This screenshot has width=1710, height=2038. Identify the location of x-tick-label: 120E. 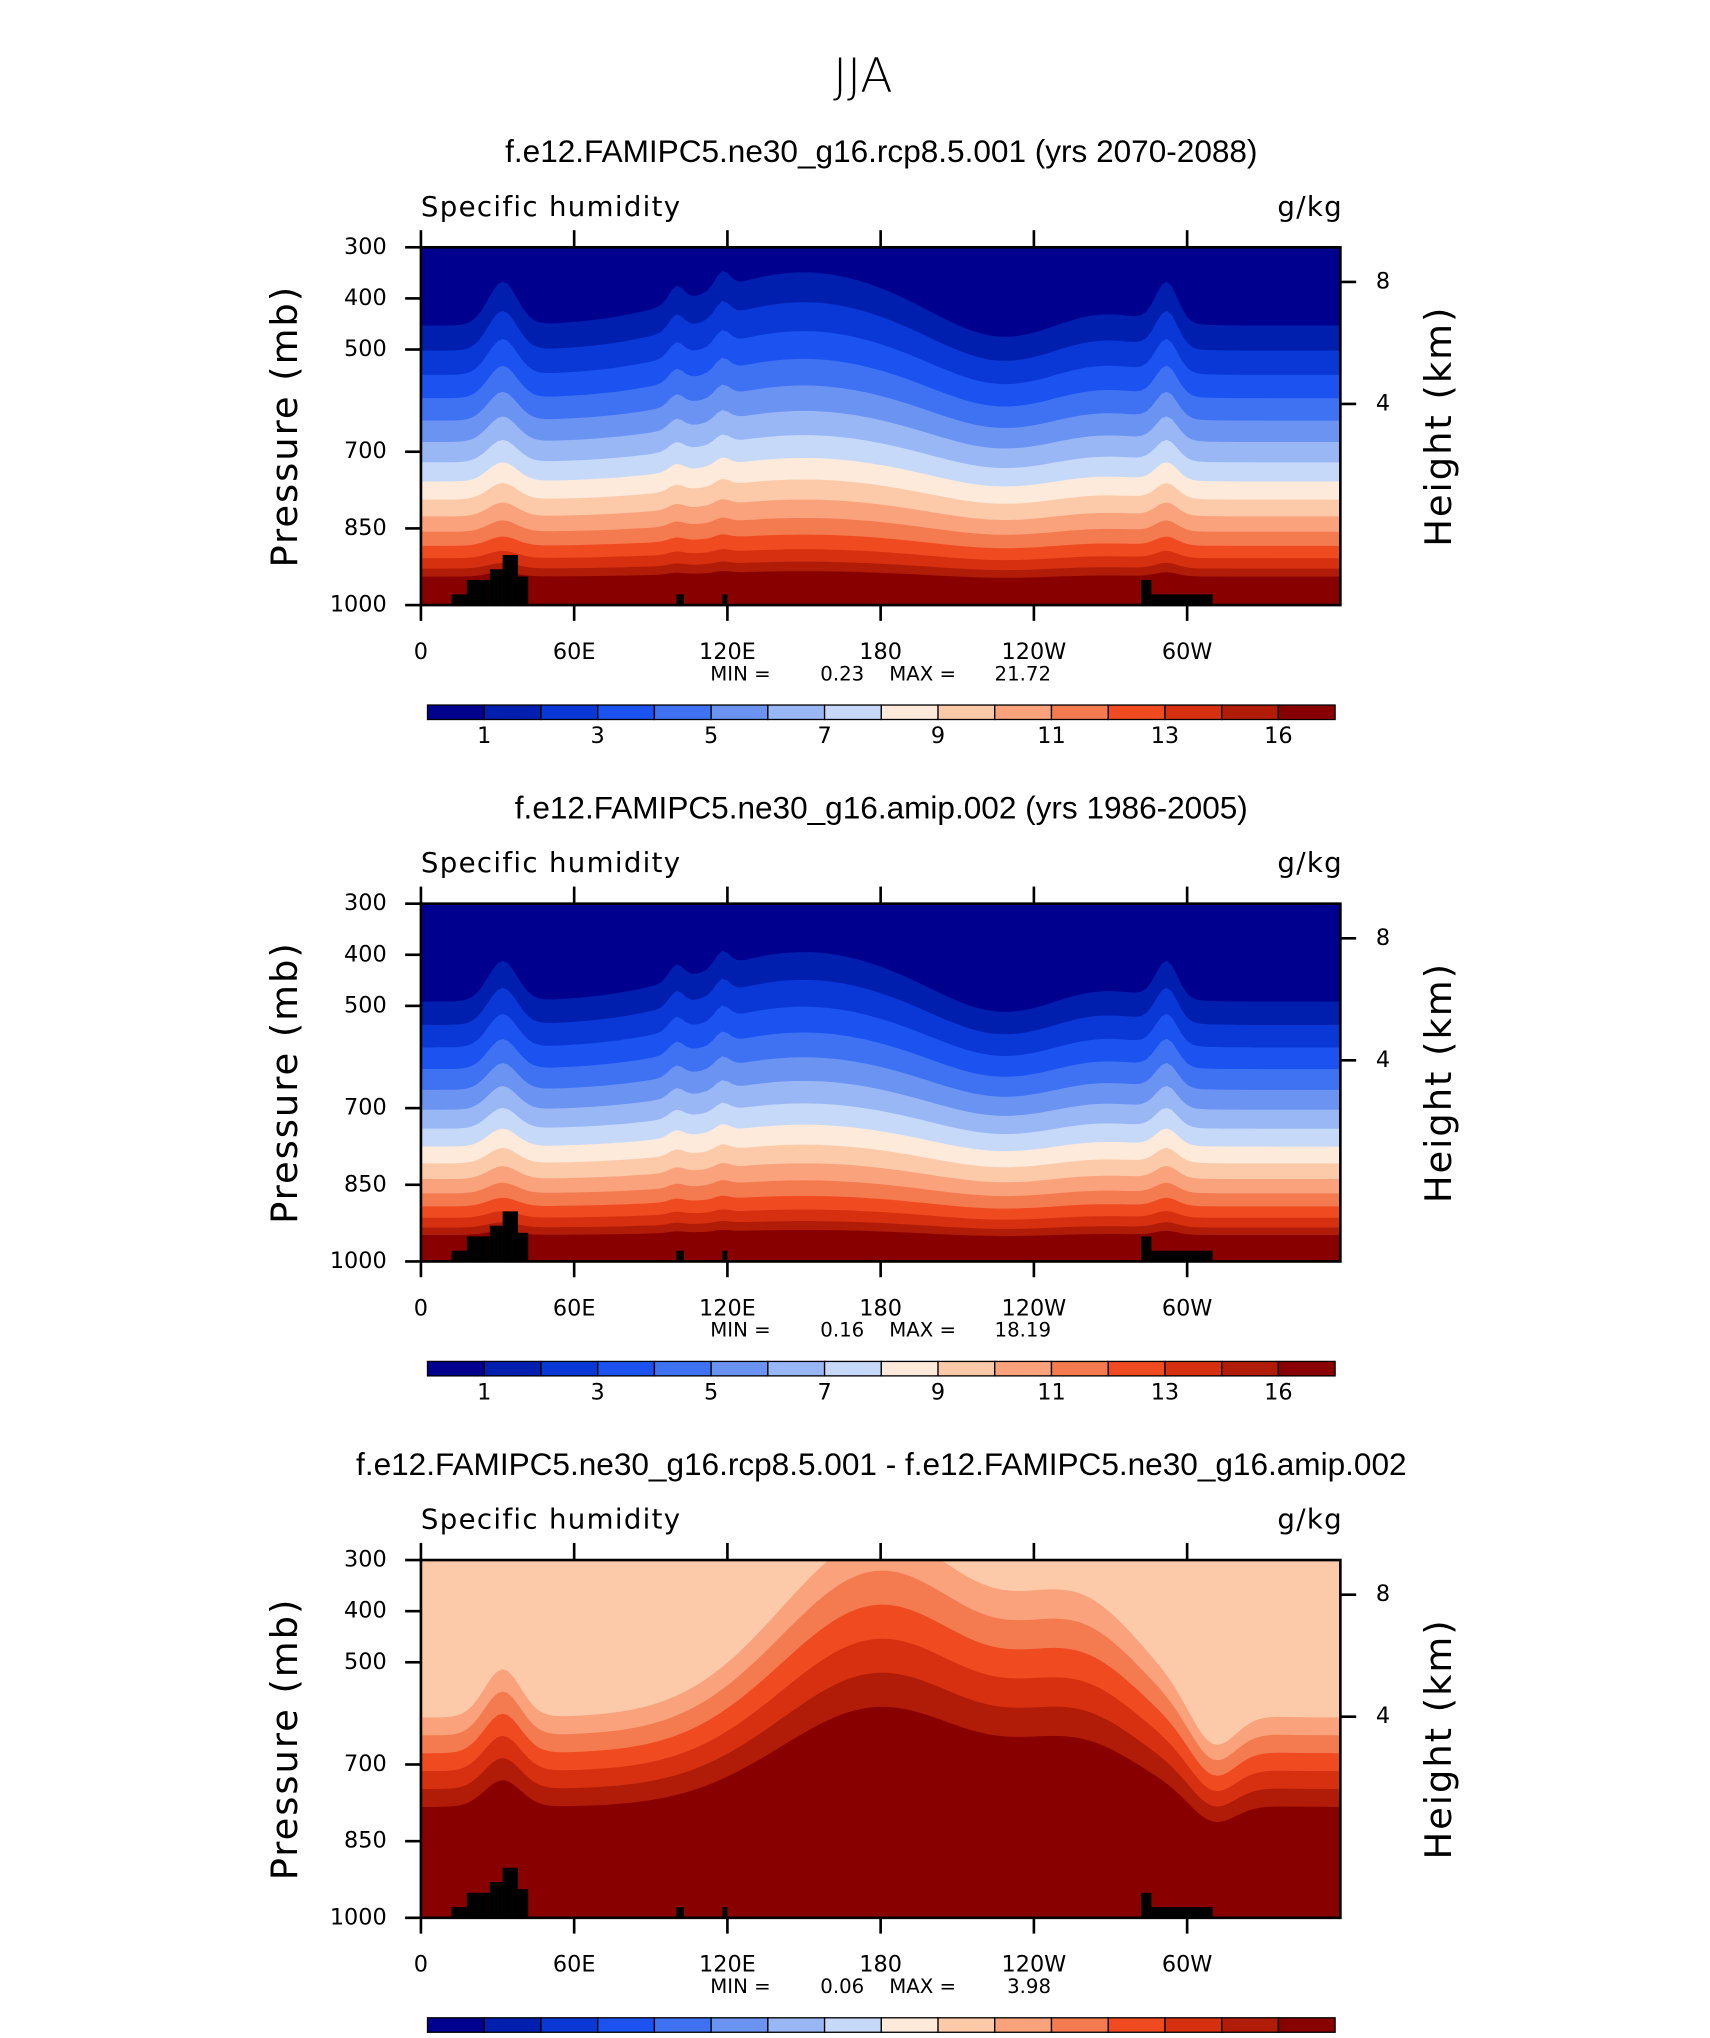
(727, 652).